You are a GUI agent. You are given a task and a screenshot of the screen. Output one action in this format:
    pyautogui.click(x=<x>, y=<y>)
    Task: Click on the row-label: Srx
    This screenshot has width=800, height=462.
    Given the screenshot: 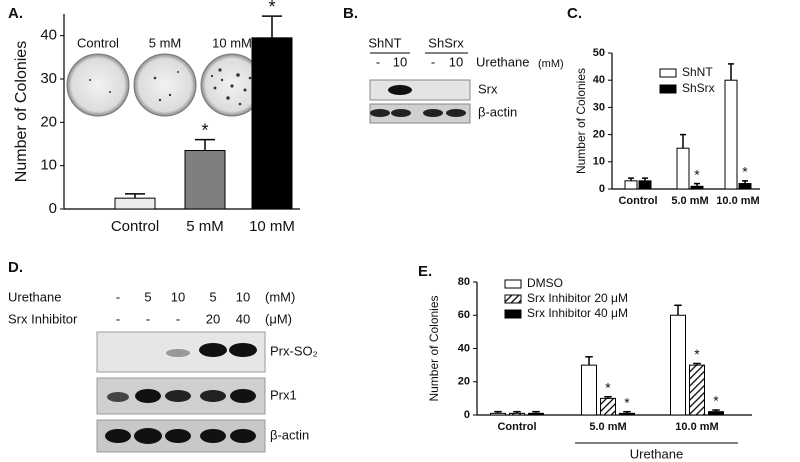 What is the action you would take?
    pyautogui.click(x=488, y=88)
    